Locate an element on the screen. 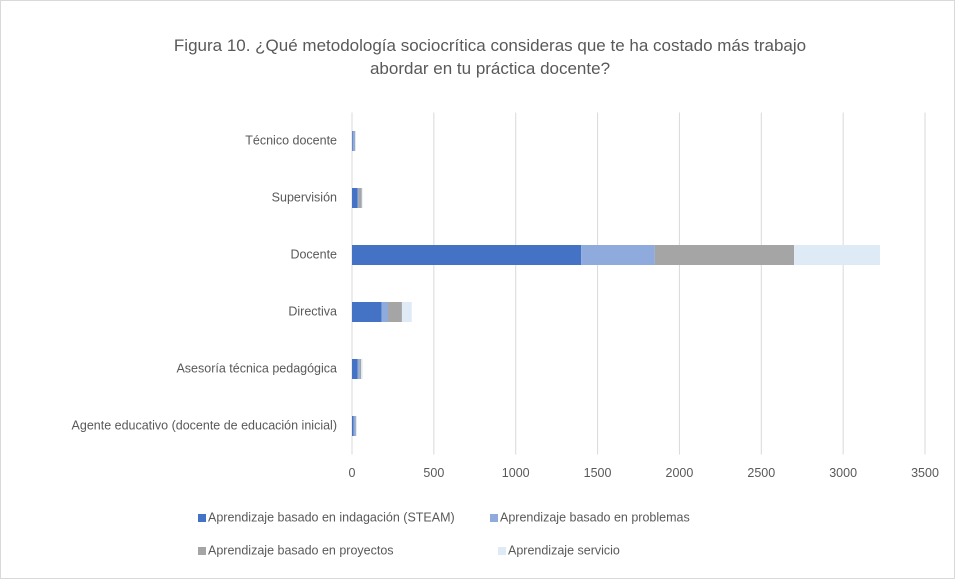 The image size is (956, 580). x-tick-label: 1000 is located at coordinates (516, 473).